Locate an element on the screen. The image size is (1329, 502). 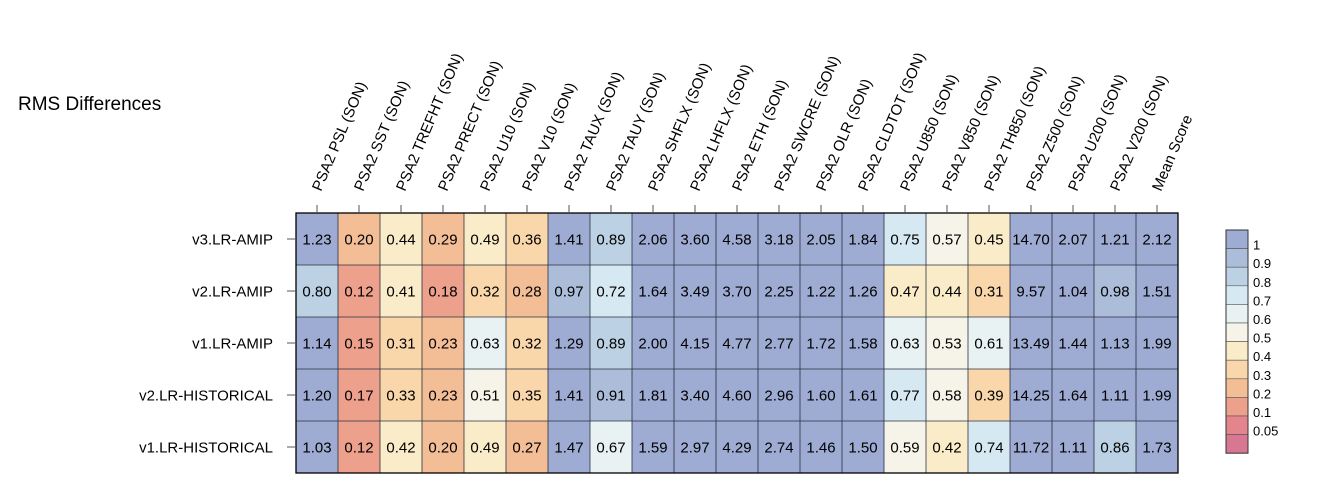
cell-value-label: 1.81 is located at coordinates (652, 396).